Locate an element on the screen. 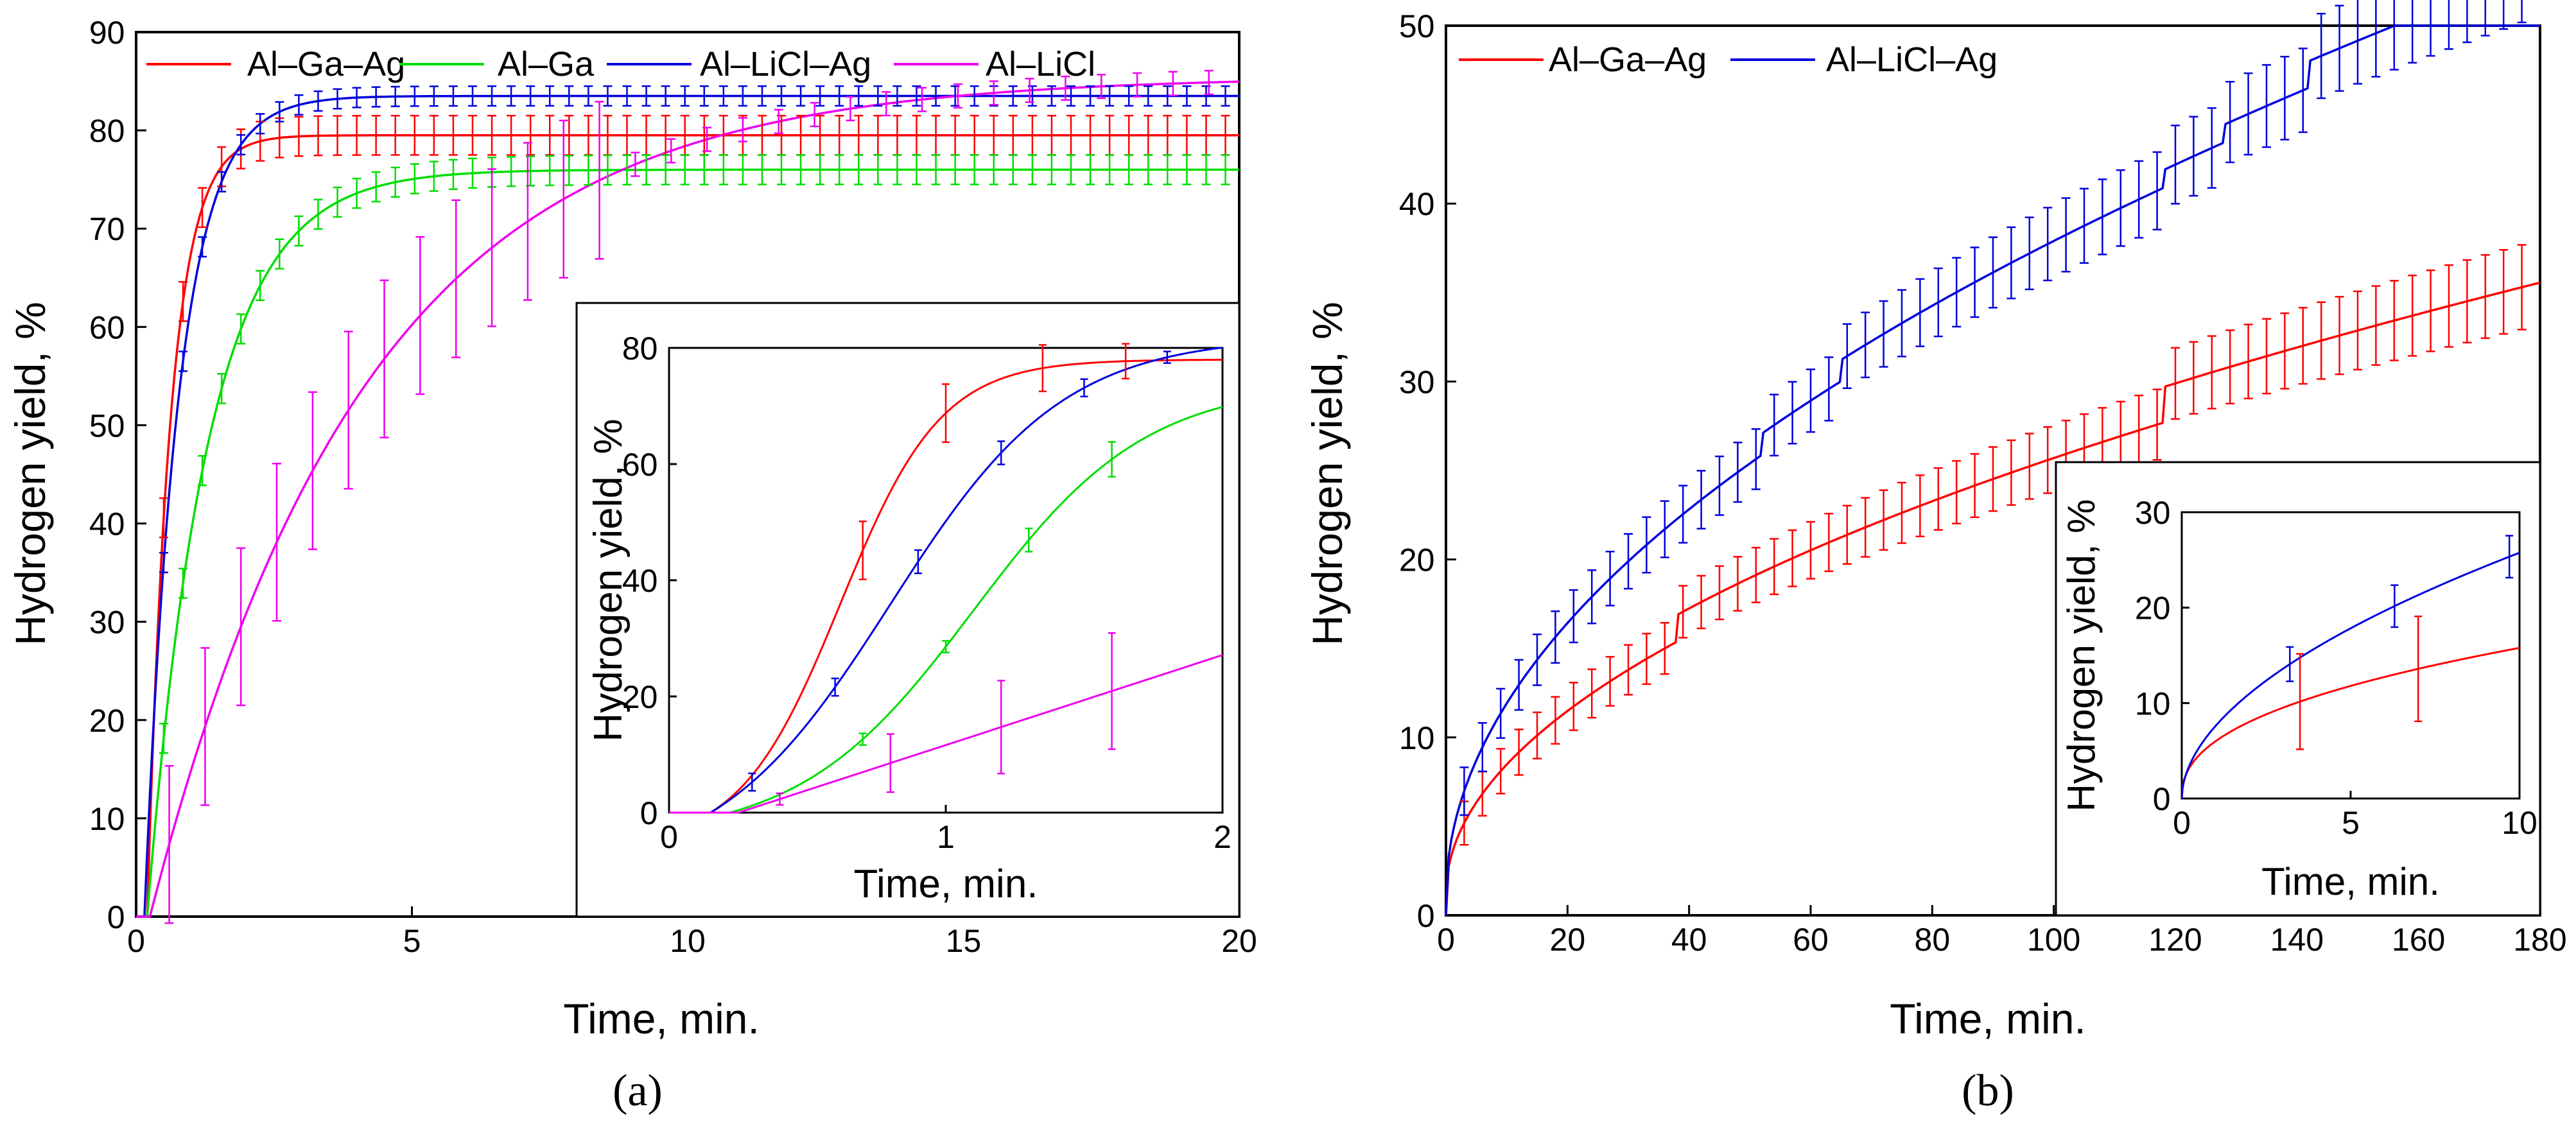  legend-a-label-al-ga-ag: Al–Ga–Ag is located at coordinates (326, 64).